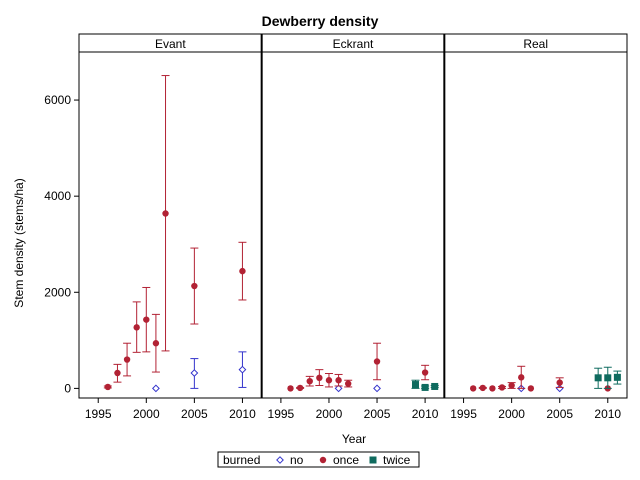 This screenshot has width=640, height=480. I want to click on x-axis-label: Year, so click(354, 439).